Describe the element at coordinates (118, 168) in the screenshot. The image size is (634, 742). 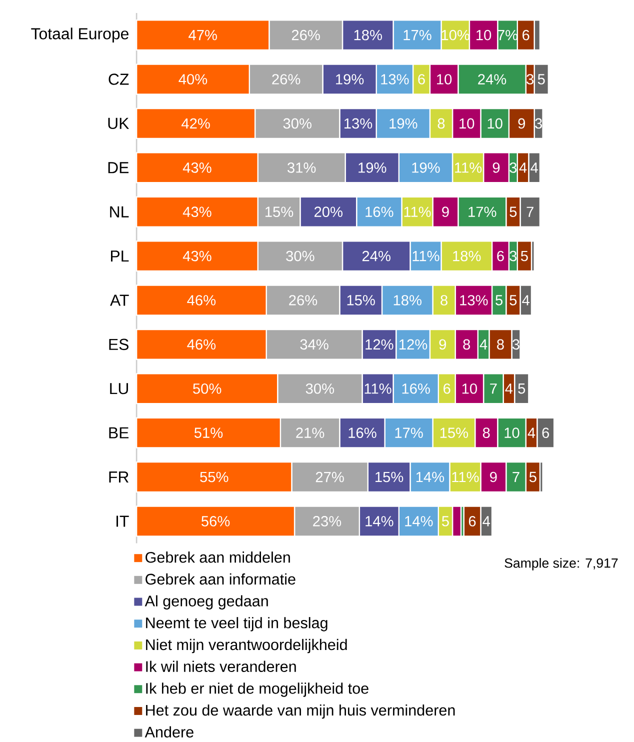
I see `y-tick-label: DE` at that location.